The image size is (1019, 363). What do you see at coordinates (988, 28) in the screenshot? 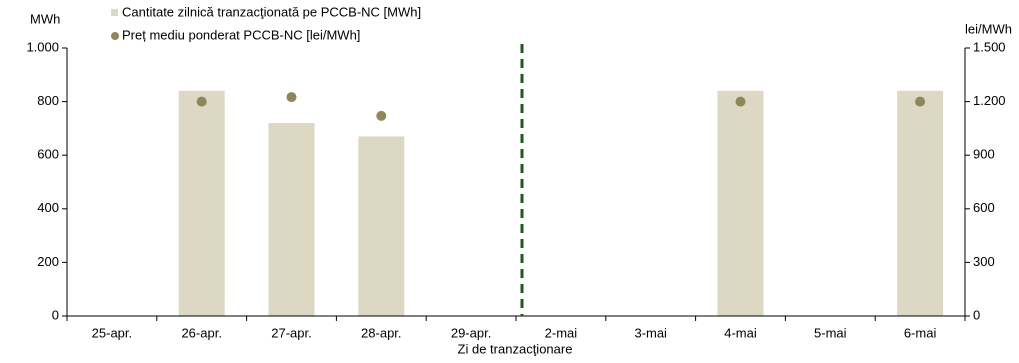
I see `y2-axis-label: lei/MWh` at bounding box center [988, 28].